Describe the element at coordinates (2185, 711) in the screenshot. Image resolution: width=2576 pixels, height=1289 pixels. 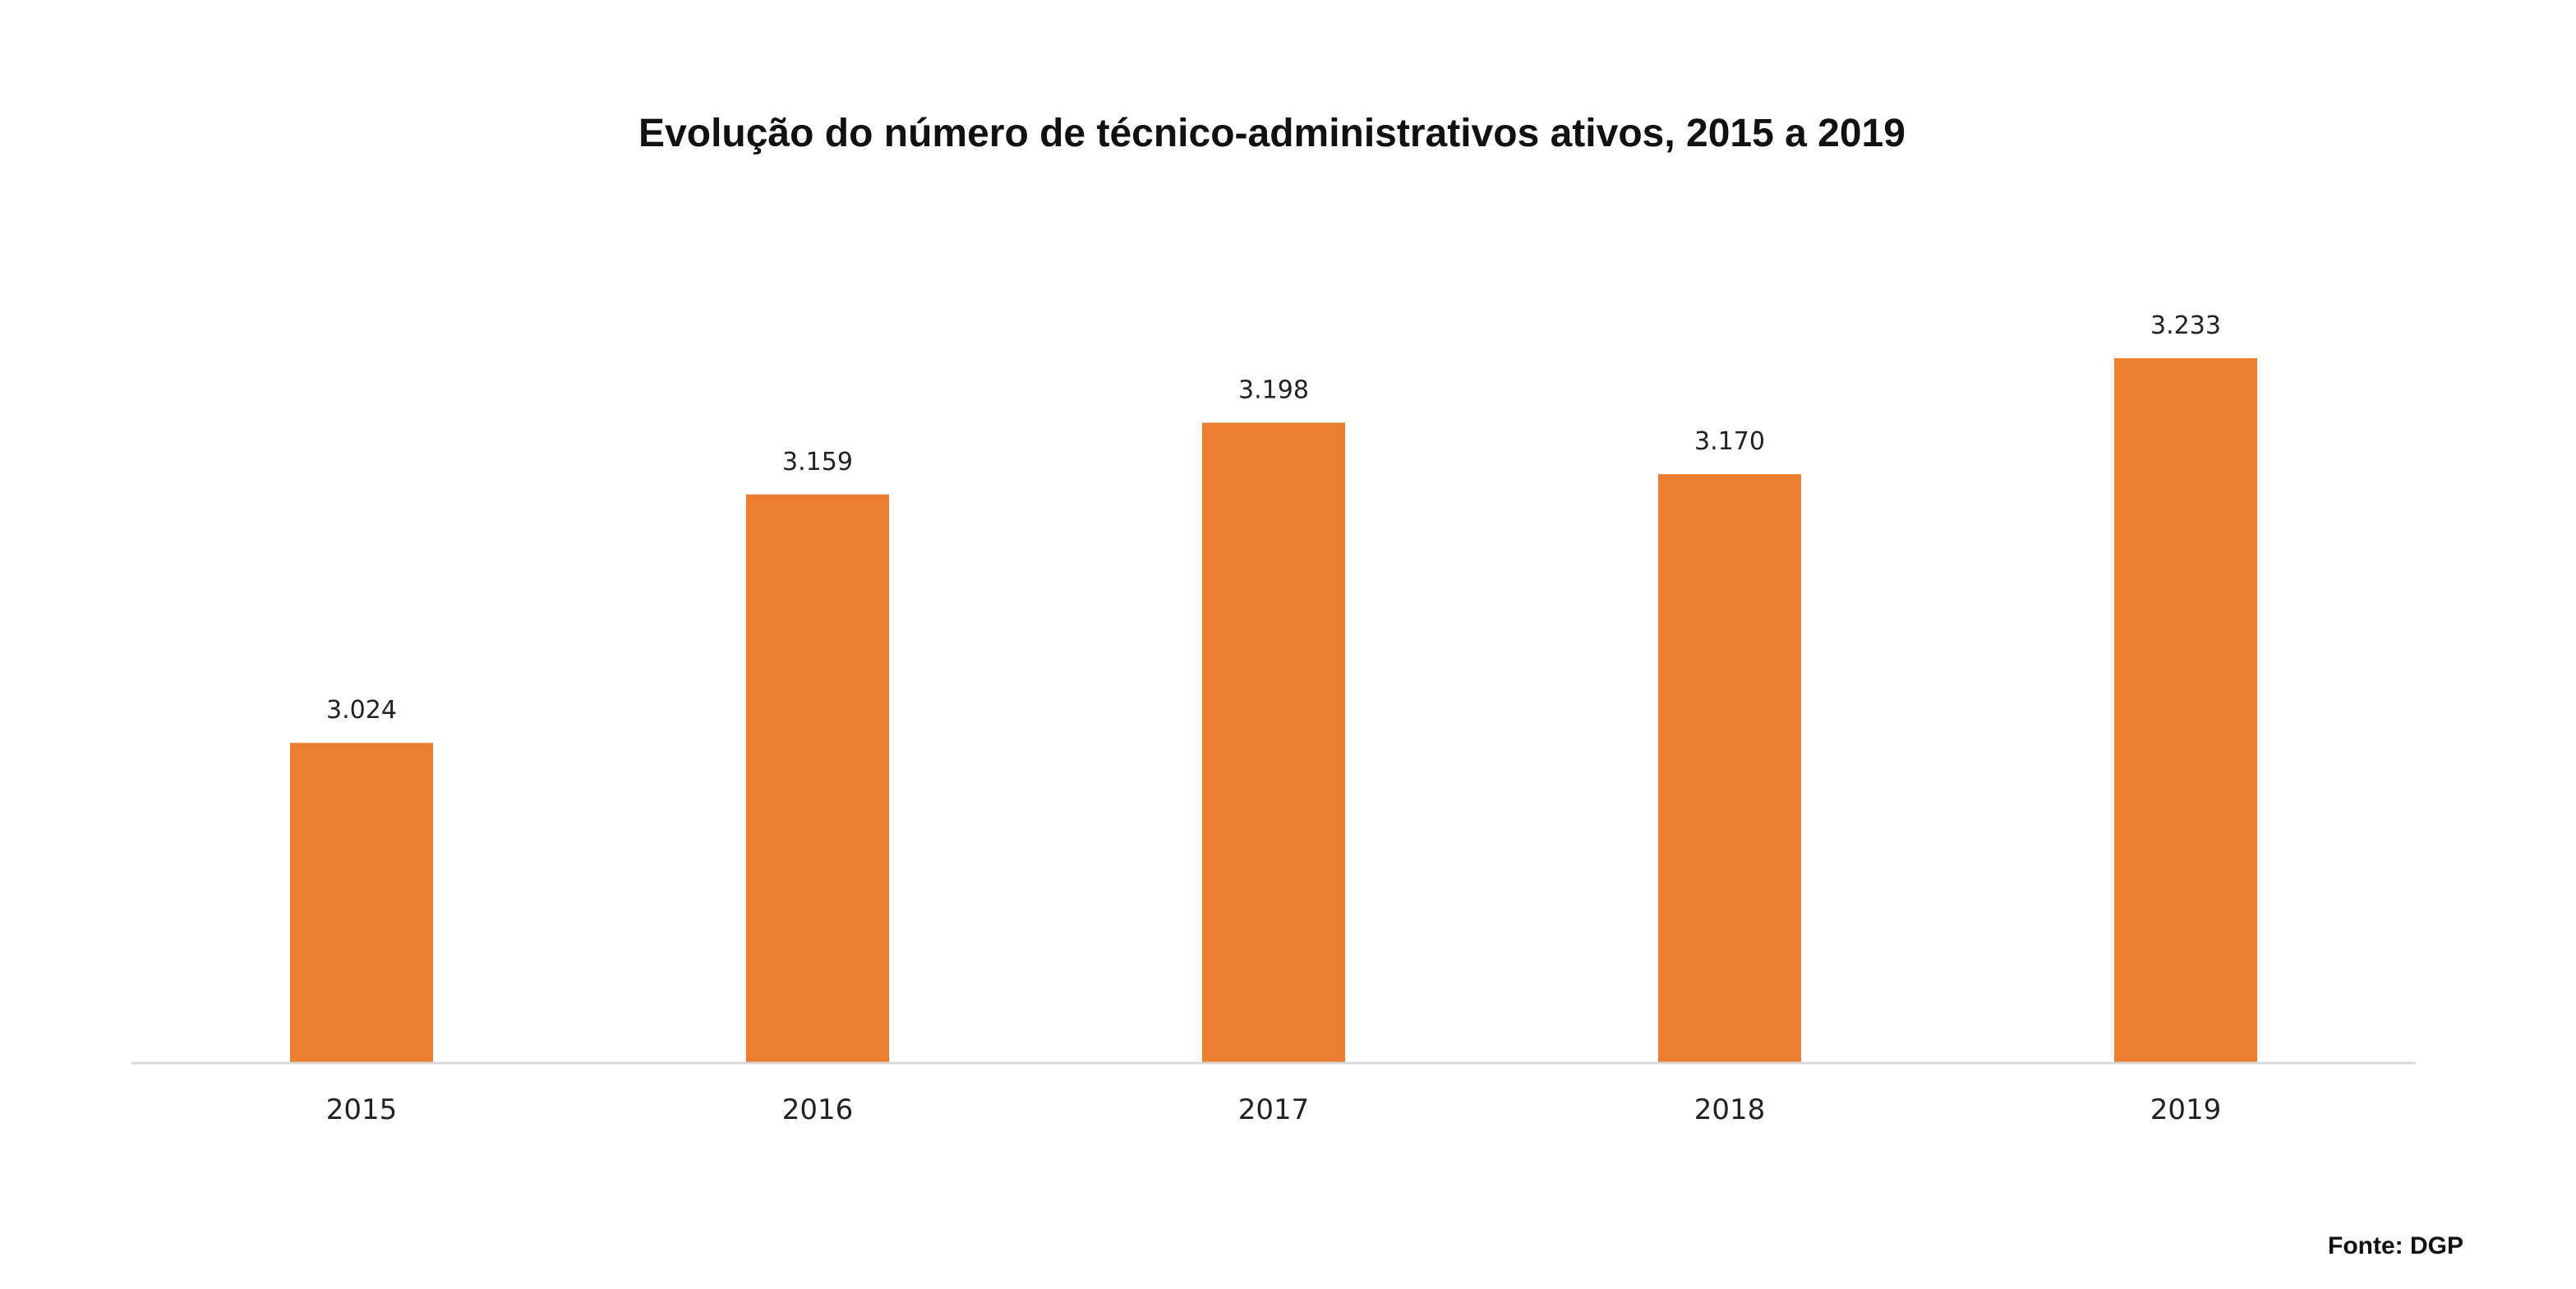
I see `bar-2019` at that location.